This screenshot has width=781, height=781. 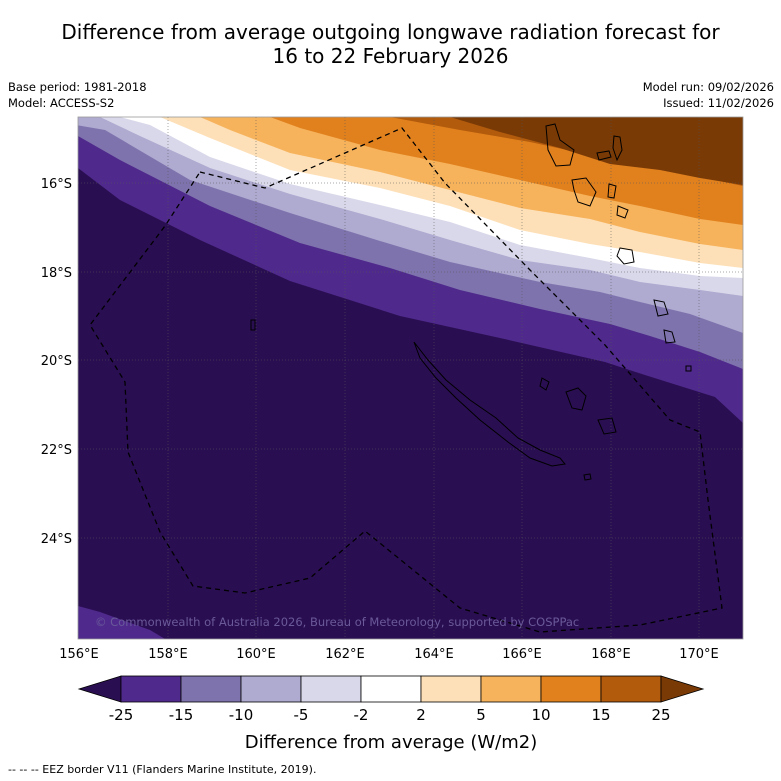 What do you see at coordinates (625, 256) in the screenshot?
I see `vanuatu-erromango` at bounding box center [625, 256].